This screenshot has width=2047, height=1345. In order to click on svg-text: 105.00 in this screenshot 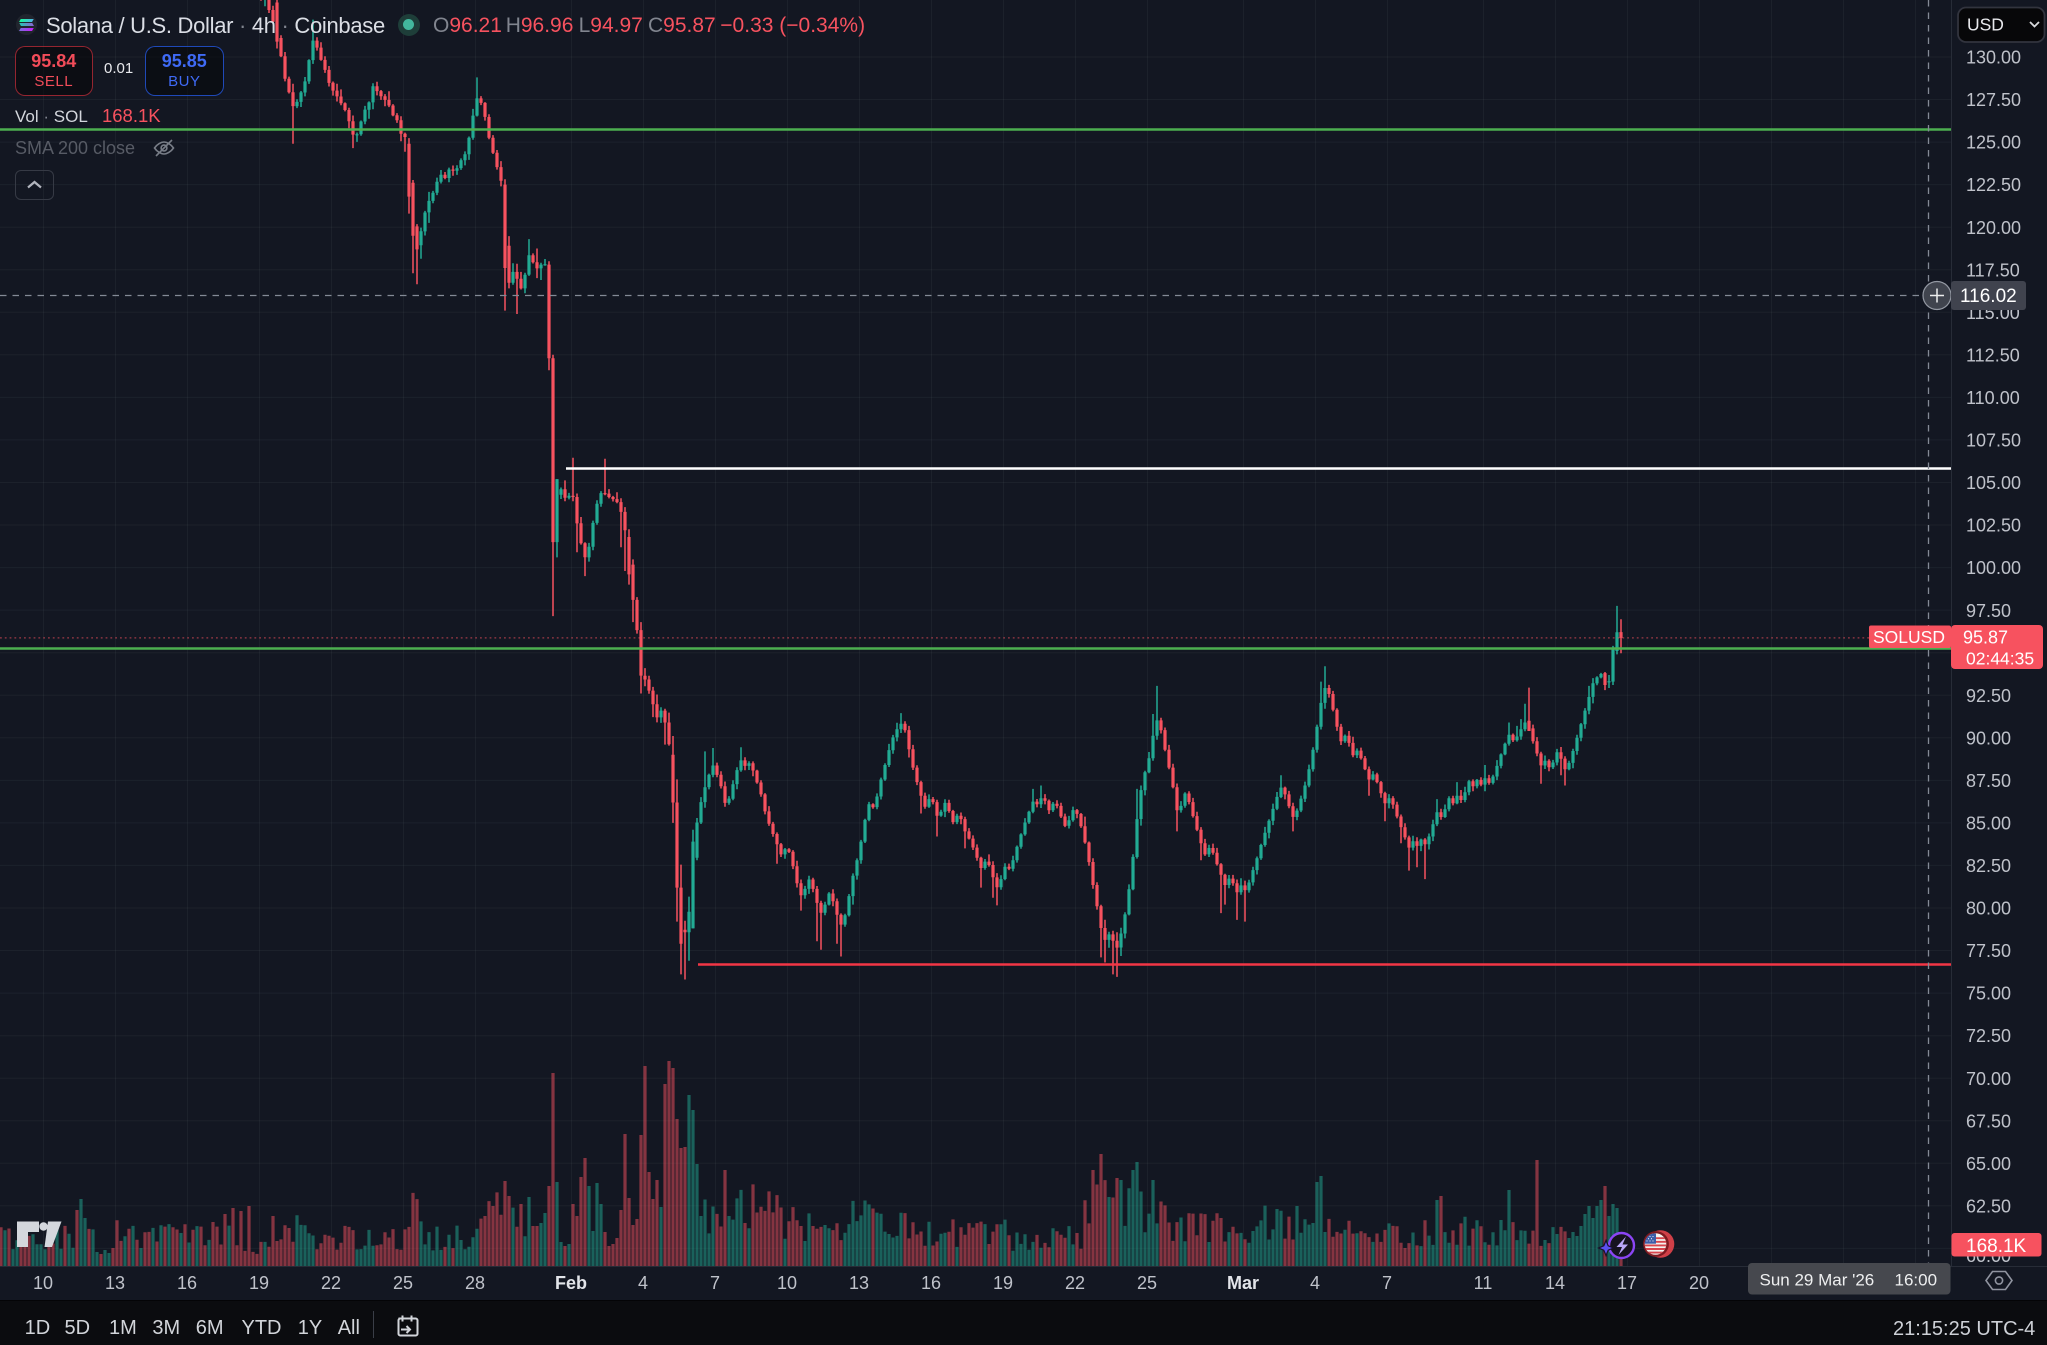, I will do `click(1993, 483)`.